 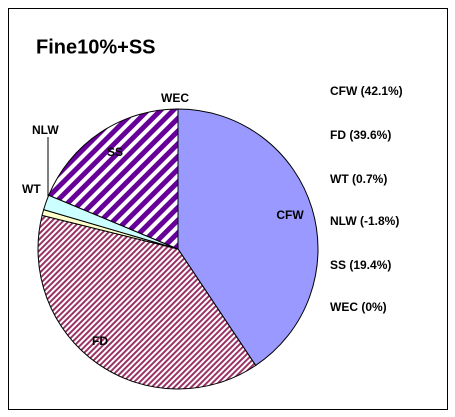 What do you see at coordinates (364, 221) in the screenshot?
I see `legend-entry: NLW (-1.8%)` at bounding box center [364, 221].